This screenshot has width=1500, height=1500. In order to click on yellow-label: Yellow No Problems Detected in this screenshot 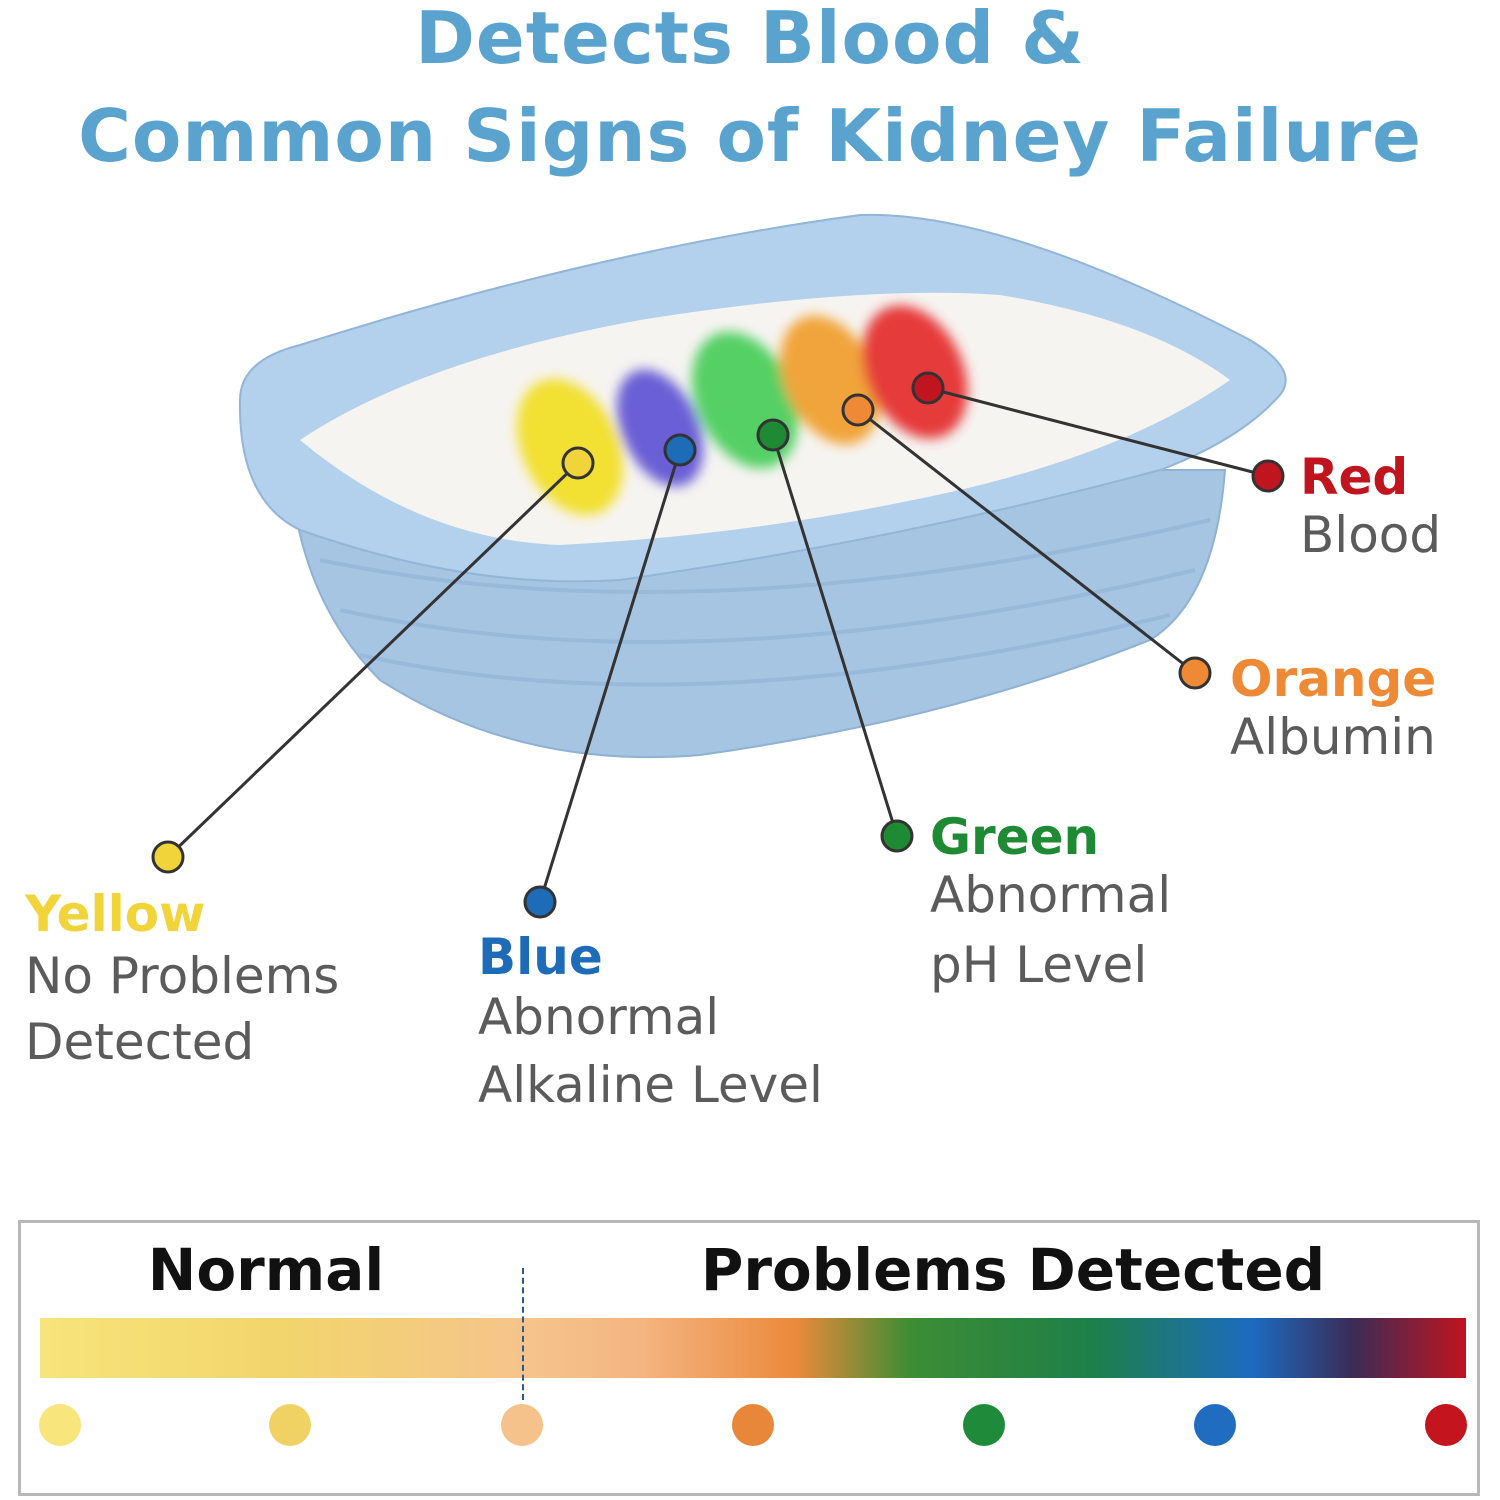, I will do `click(182, 978)`.